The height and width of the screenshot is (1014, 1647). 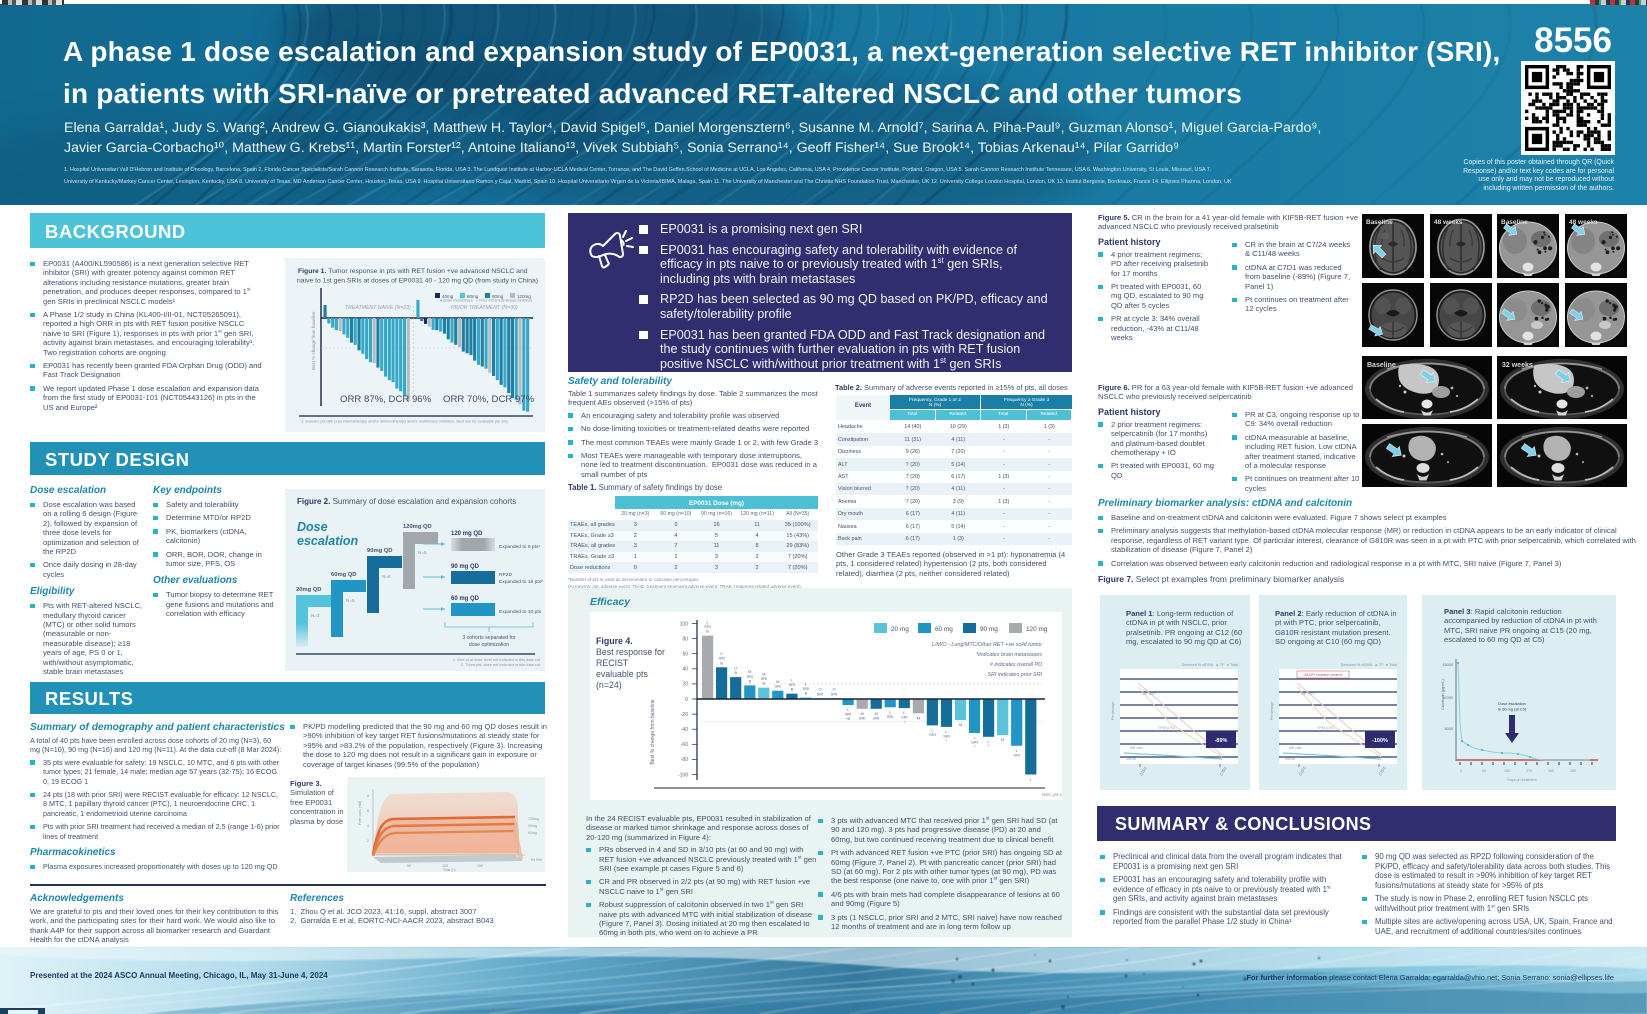 What do you see at coordinates (1583, 222) in the screenshot?
I see `svg-text: 48 weeks` at bounding box center [1583, 222].